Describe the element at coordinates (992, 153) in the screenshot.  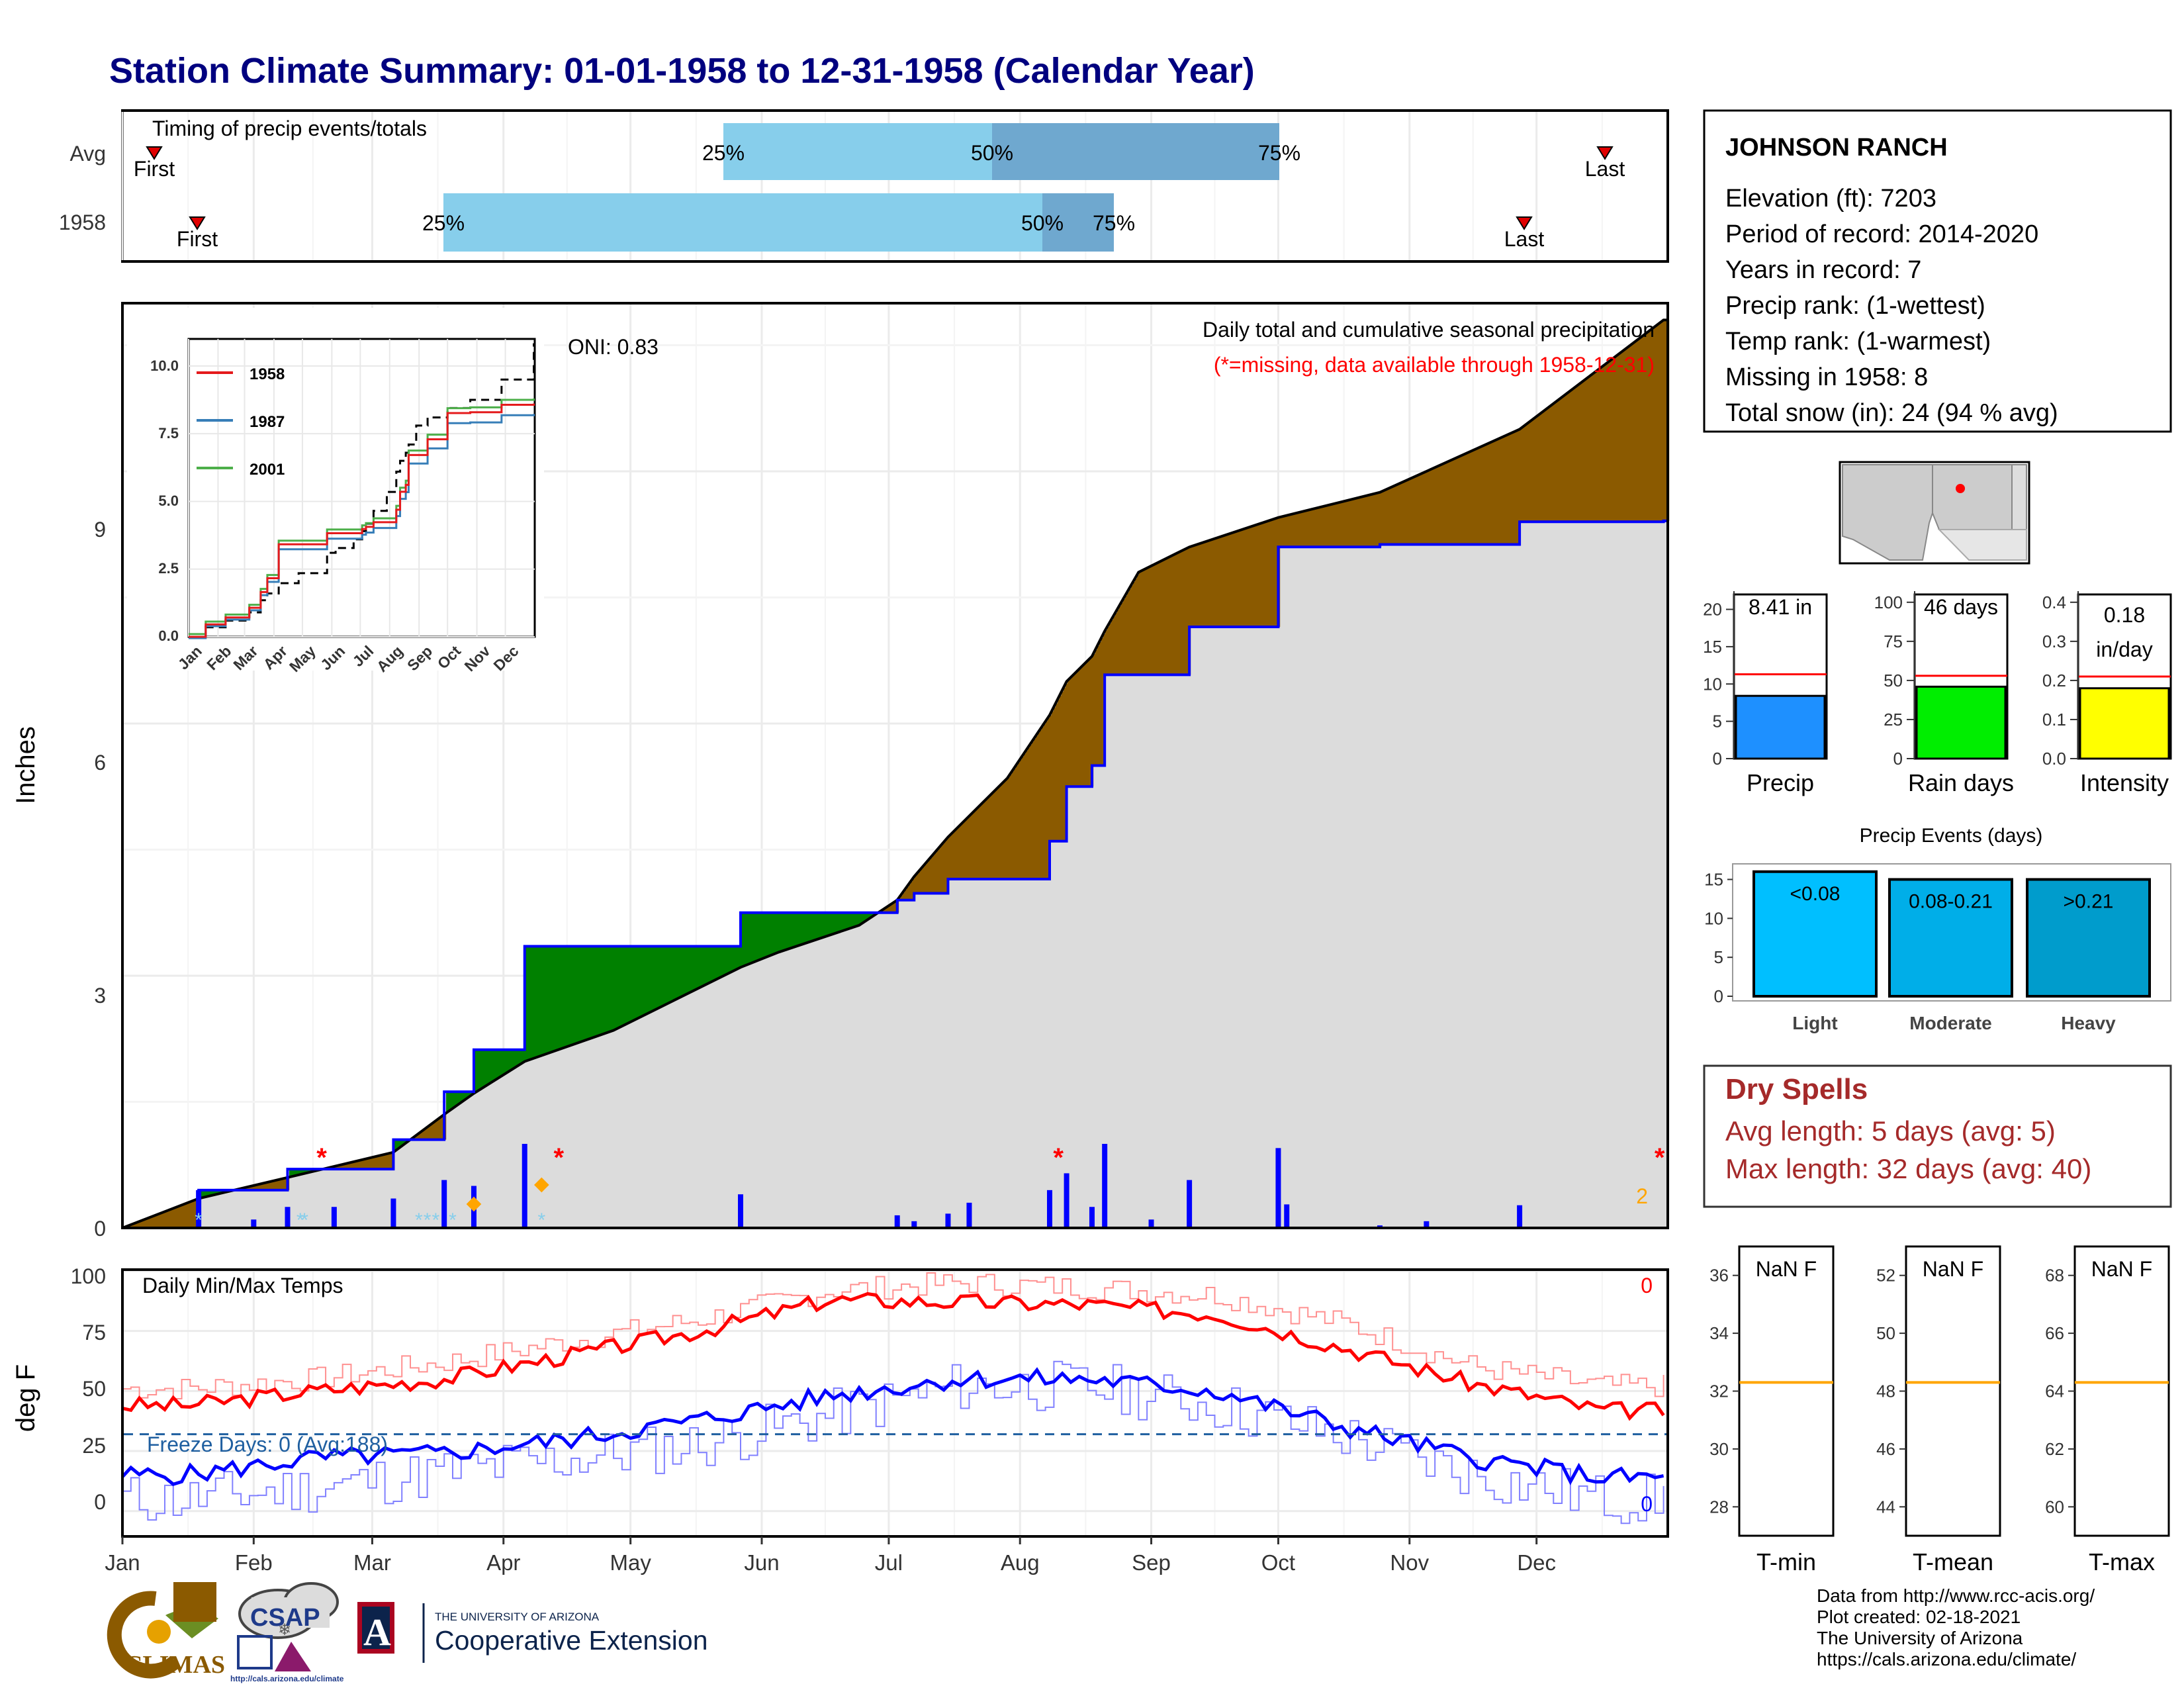
I see `timing-avg-p50: 50%` at that location.